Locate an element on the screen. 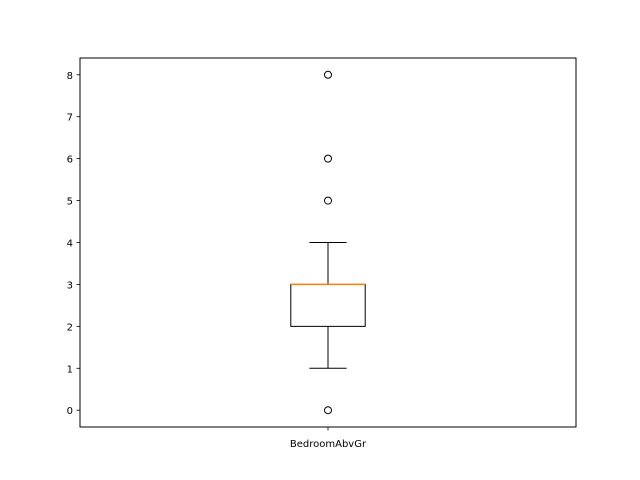 This screenshot has height=480, width=640. y-tick-label: 6 is located at coordinates (70, 160).